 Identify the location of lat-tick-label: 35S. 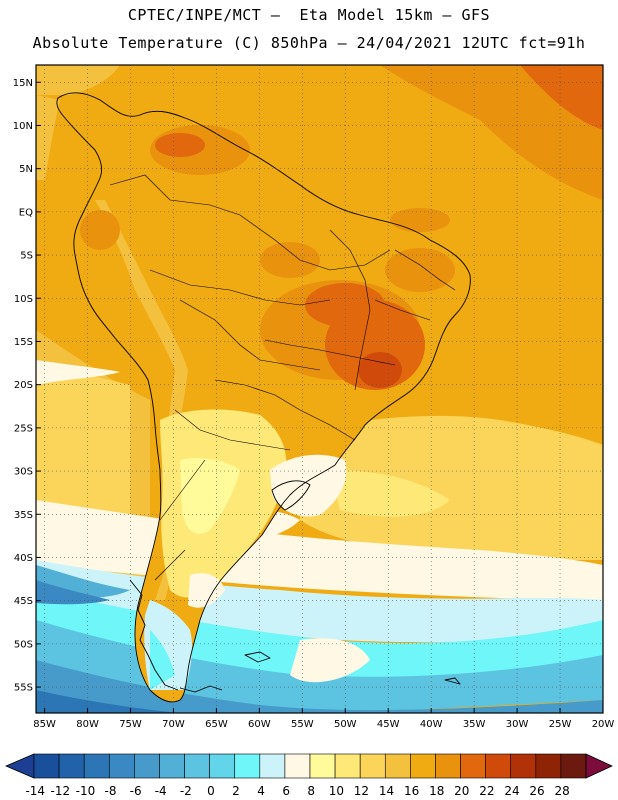
(23, 515).